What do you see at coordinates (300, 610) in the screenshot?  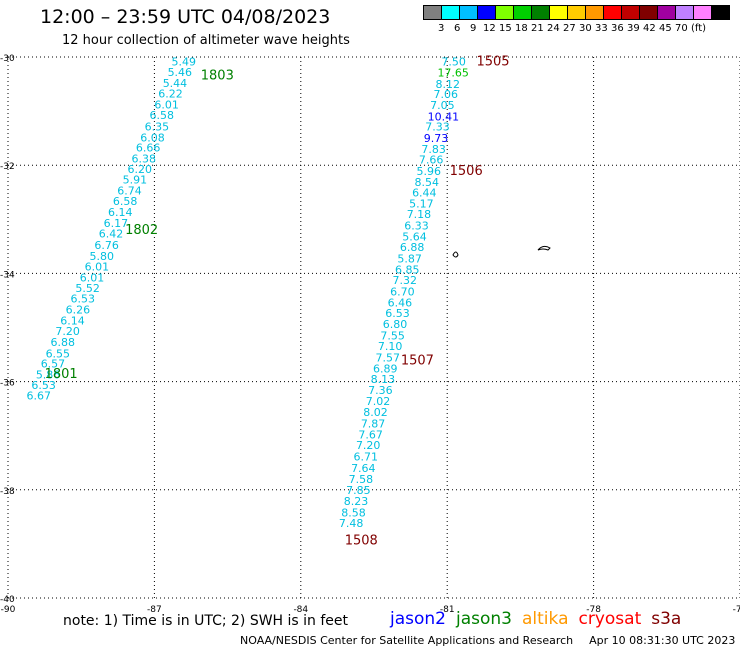 I see `lon-tick-label: -84` at bounding box center [300, 610].